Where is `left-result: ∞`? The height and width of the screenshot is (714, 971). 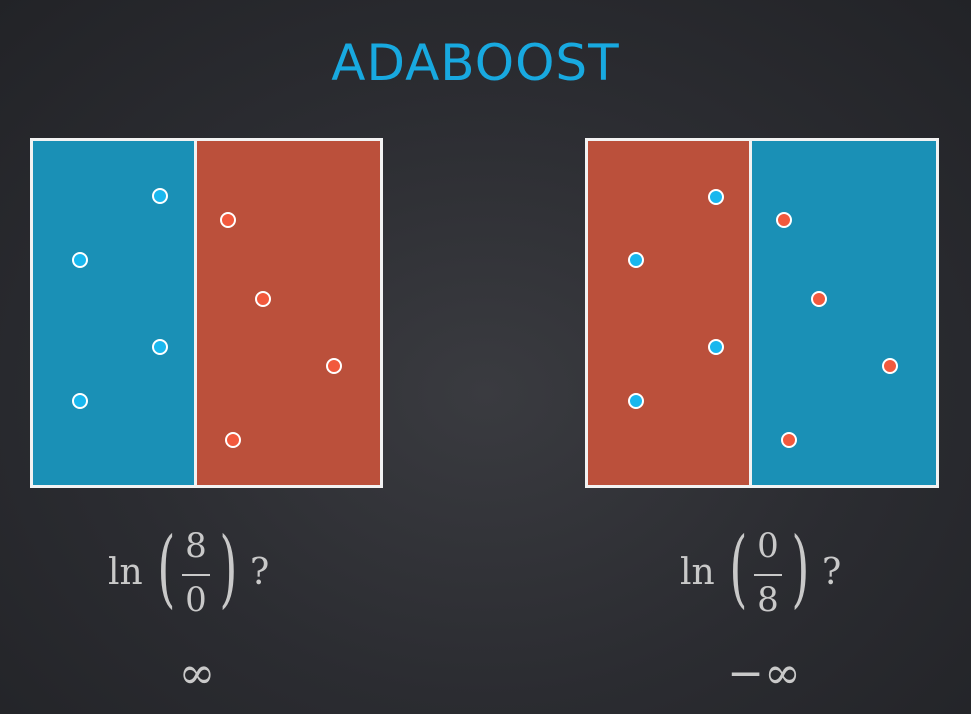
left-result: ∞ is located at coordinates (197, 673).